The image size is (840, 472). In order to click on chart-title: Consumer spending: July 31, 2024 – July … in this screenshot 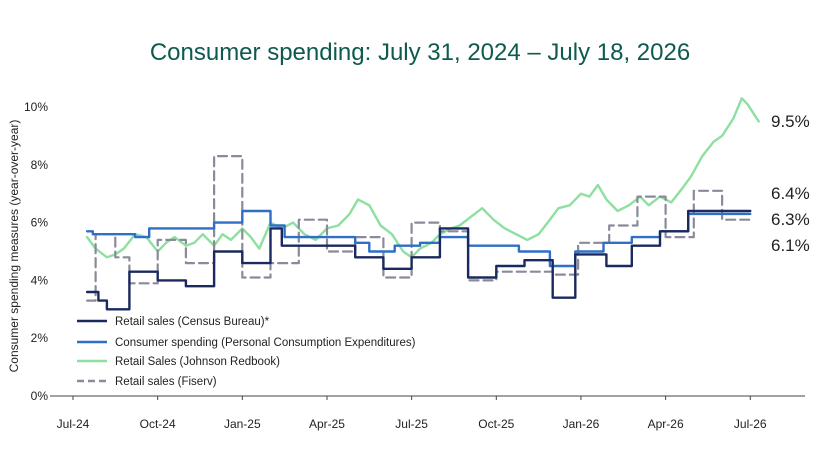, I will do `click(420, 52)`.